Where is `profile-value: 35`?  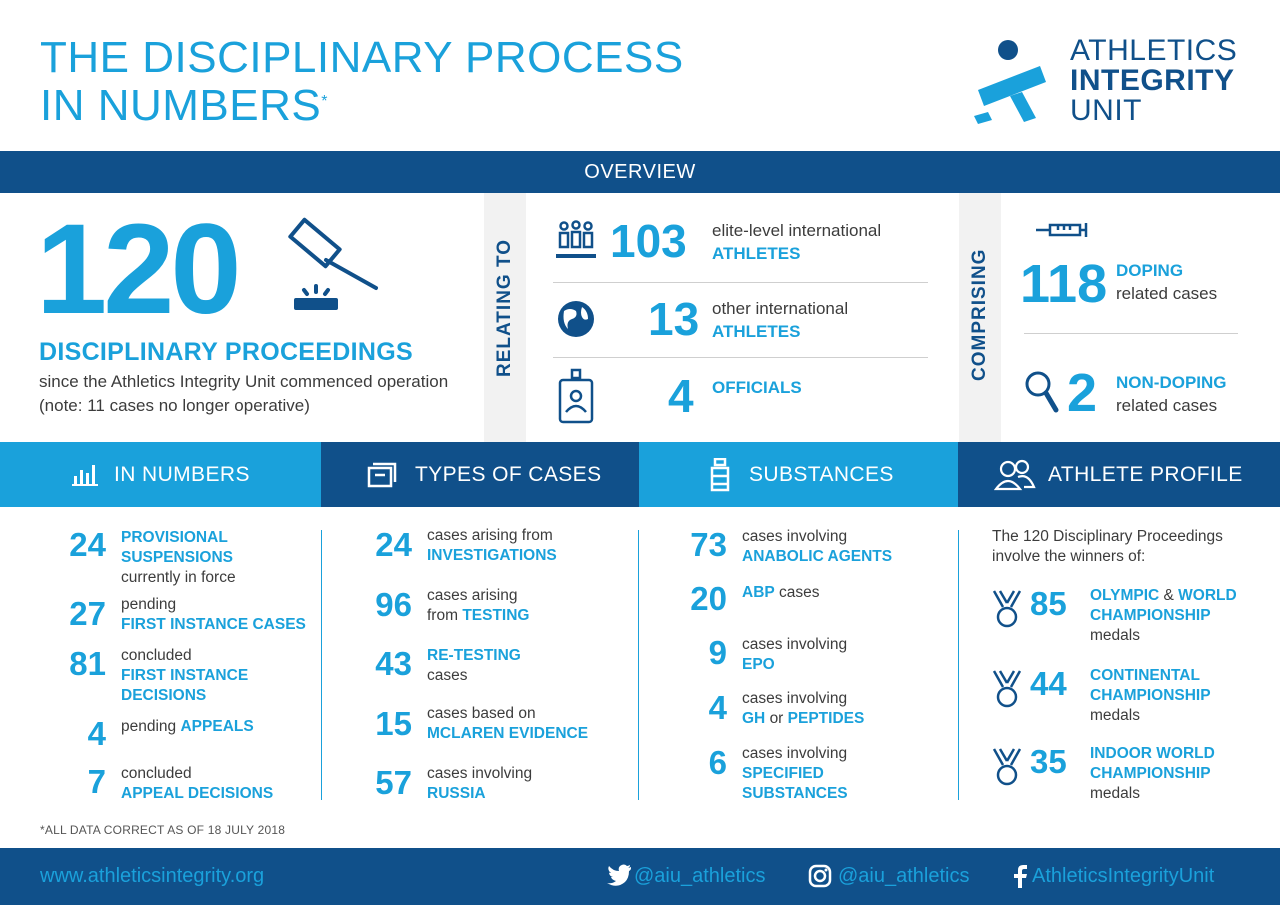
profile-value: 35 is located at coordinates (1048, 761).